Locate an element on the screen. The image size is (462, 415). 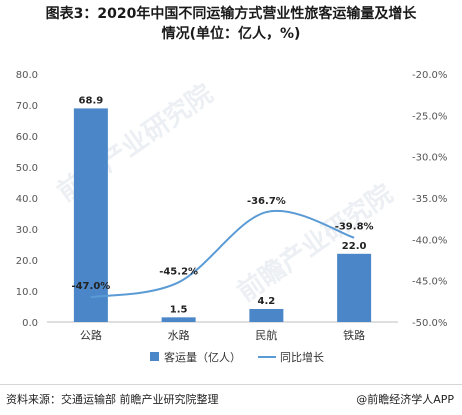
legend-bar-label: 客运量（亿人） is located at coordinates (202, 357).